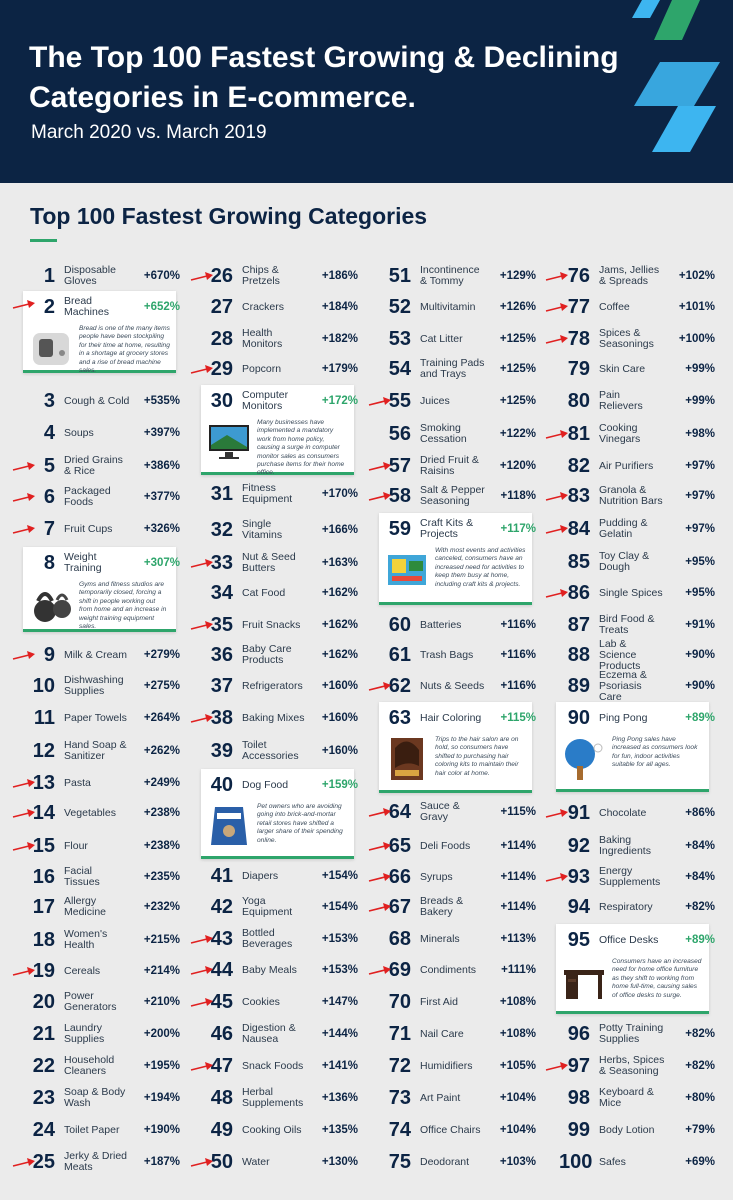 This screenshot has width=733, height=1200. I want to click on category-growth: +210%, so click(161, 1002).